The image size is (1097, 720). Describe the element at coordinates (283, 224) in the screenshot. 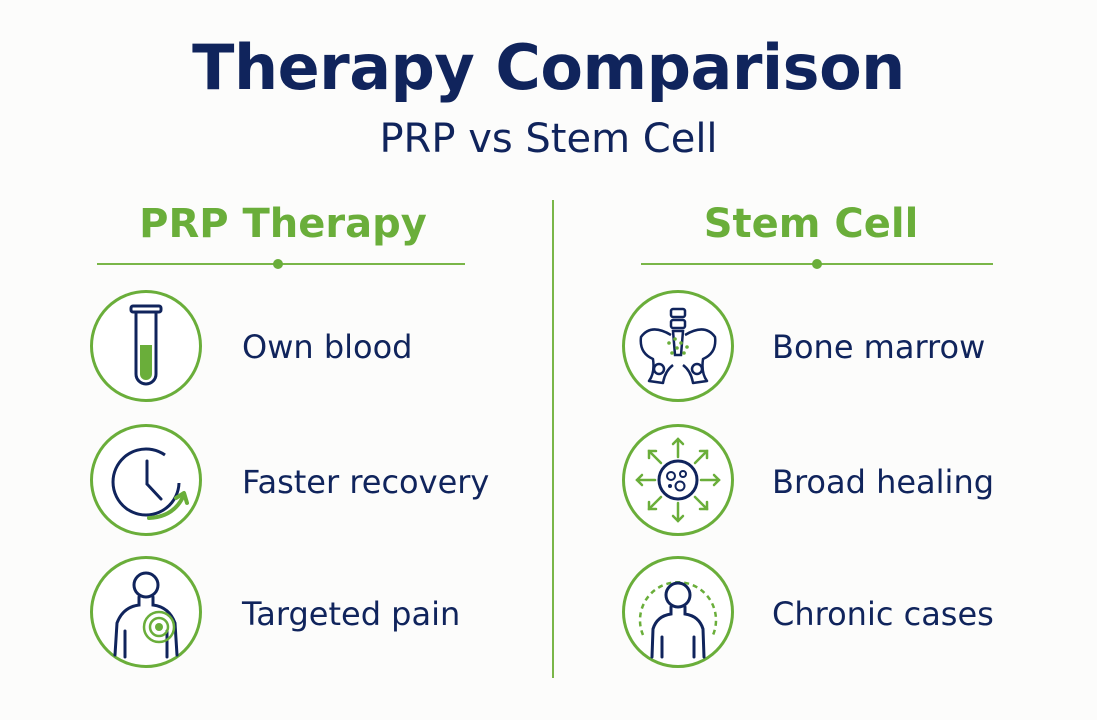

I see `prp-column-title: PRP Therapy` at that location.